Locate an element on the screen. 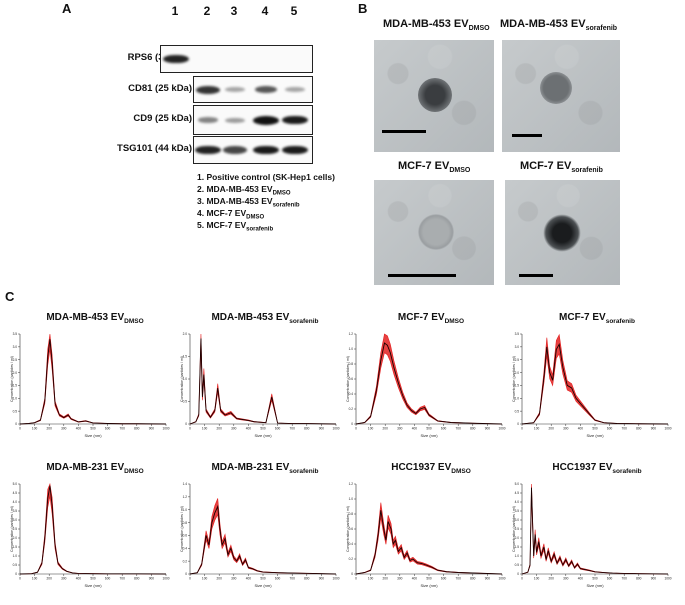 This screenshot has width=685, height=605. blot-legend-item: 5. MCF-7 EVsorafenib is located at coordinates (235, 226).